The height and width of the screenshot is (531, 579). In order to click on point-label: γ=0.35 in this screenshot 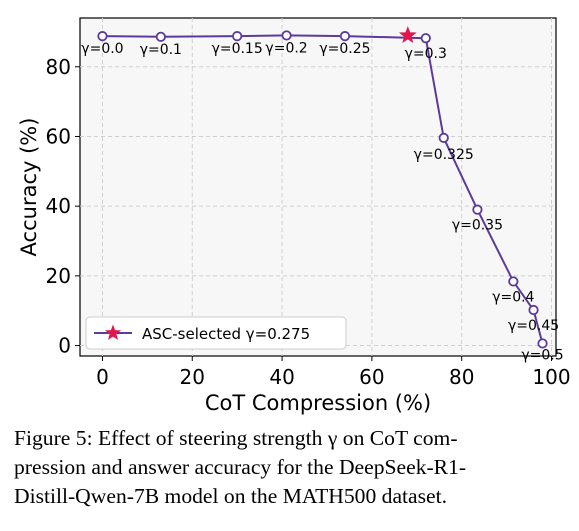, I will do `click(477, 226)`.